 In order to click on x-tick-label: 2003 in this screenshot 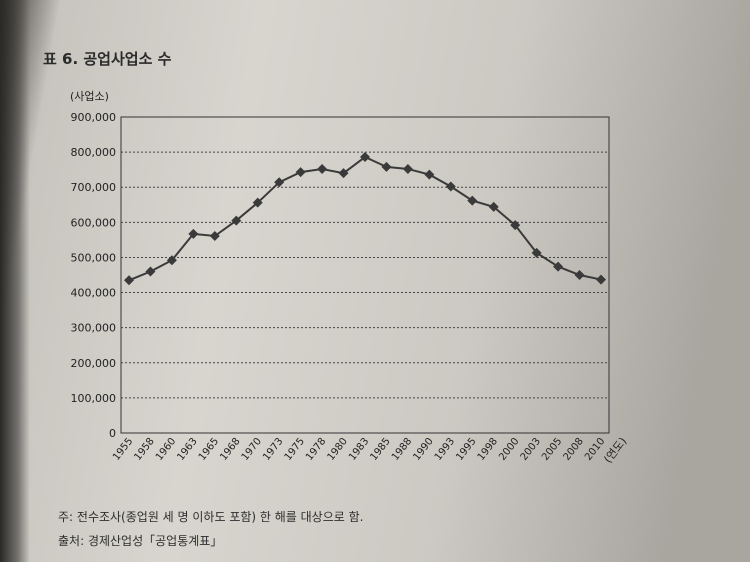, I will do `click(531, 449)`.